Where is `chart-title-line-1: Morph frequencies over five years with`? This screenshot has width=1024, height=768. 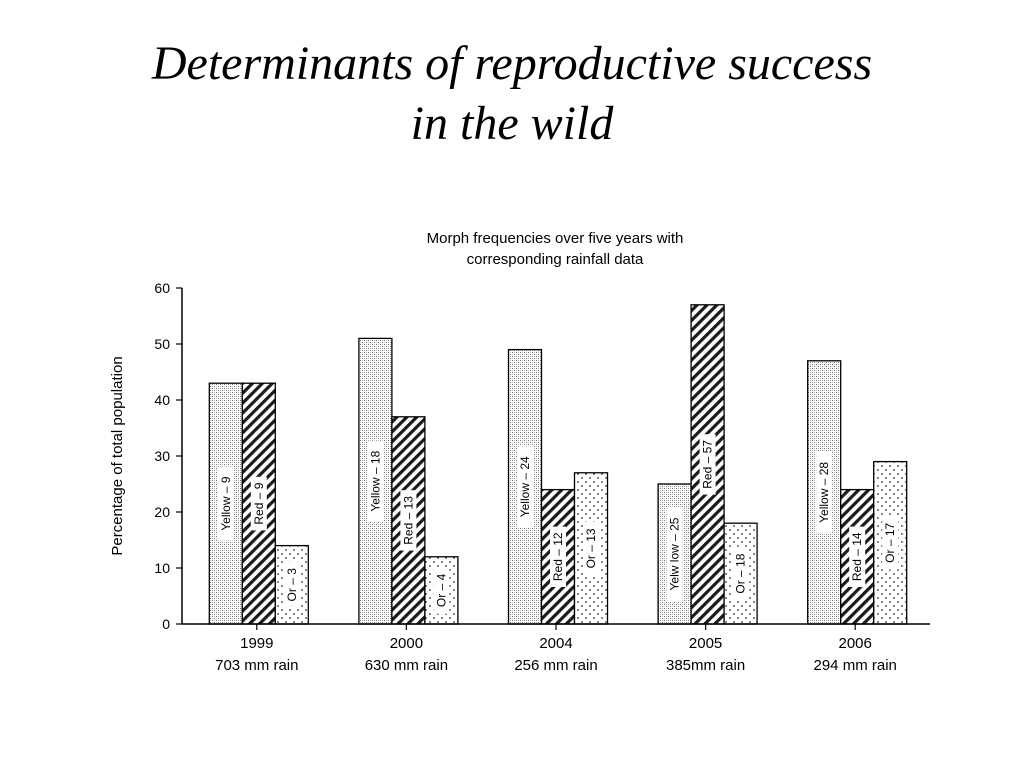 chart-title-line-1: Morph frequencies over five years with is located at coordinates (555, 238).